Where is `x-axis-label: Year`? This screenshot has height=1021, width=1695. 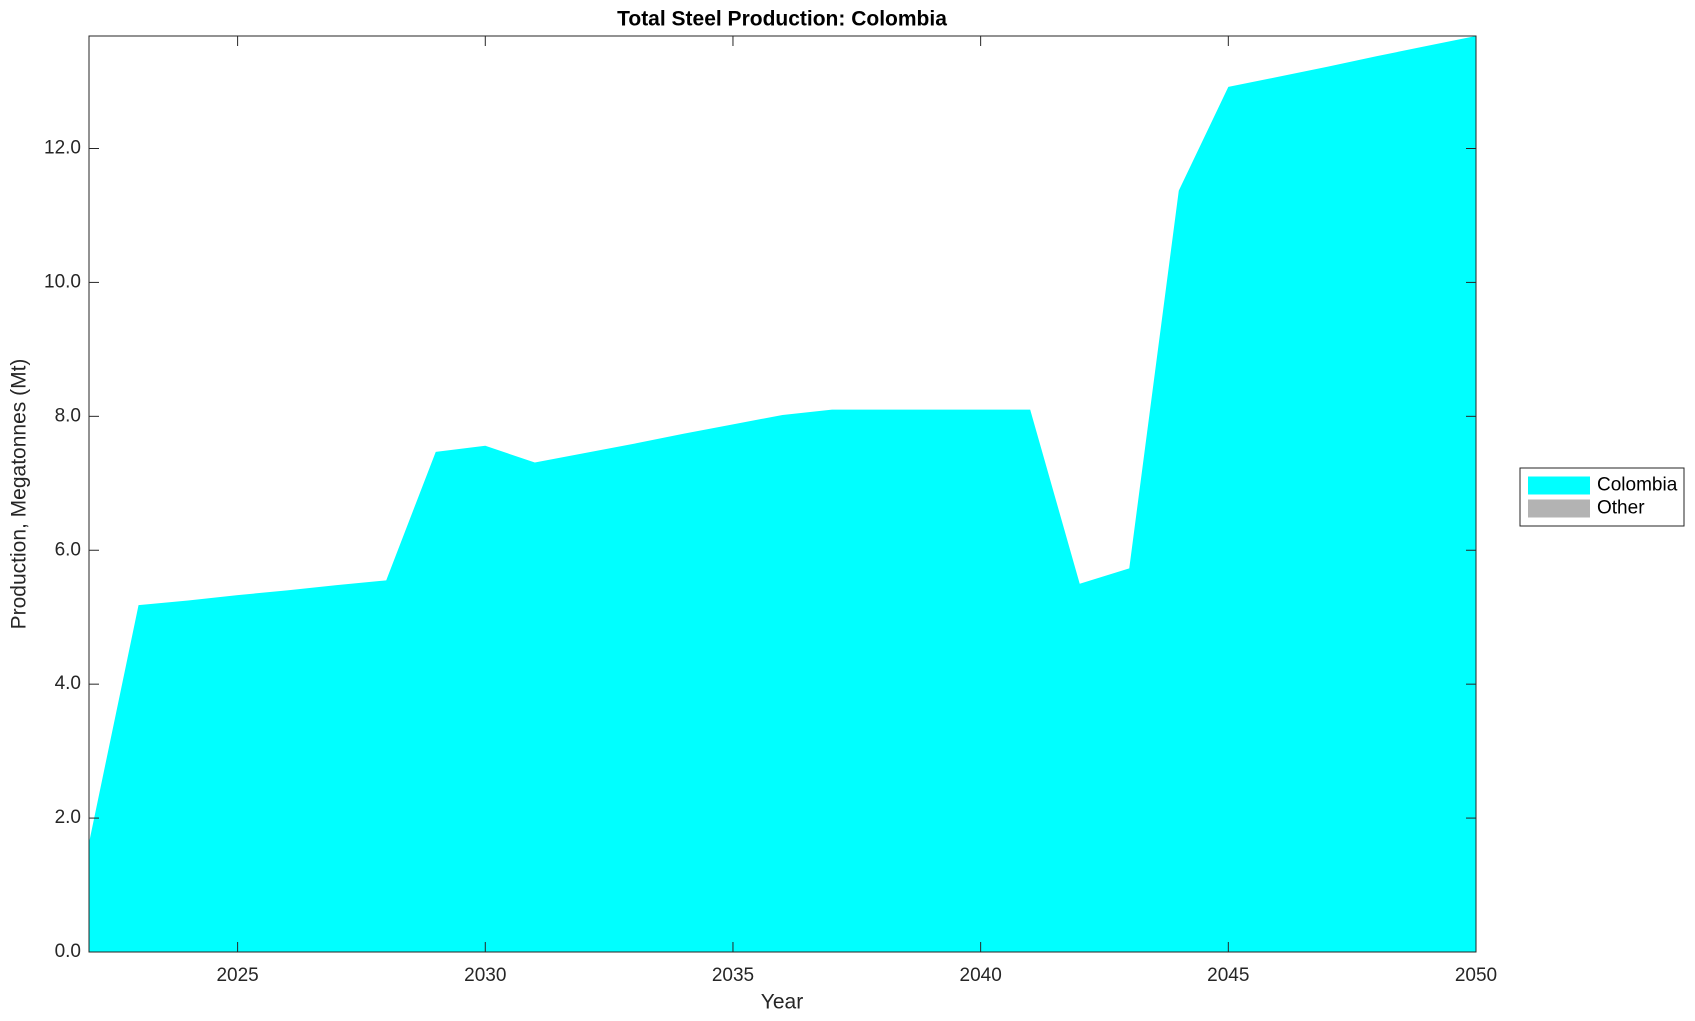 x-axis-label: Year is located at coordinates (782, 1002).